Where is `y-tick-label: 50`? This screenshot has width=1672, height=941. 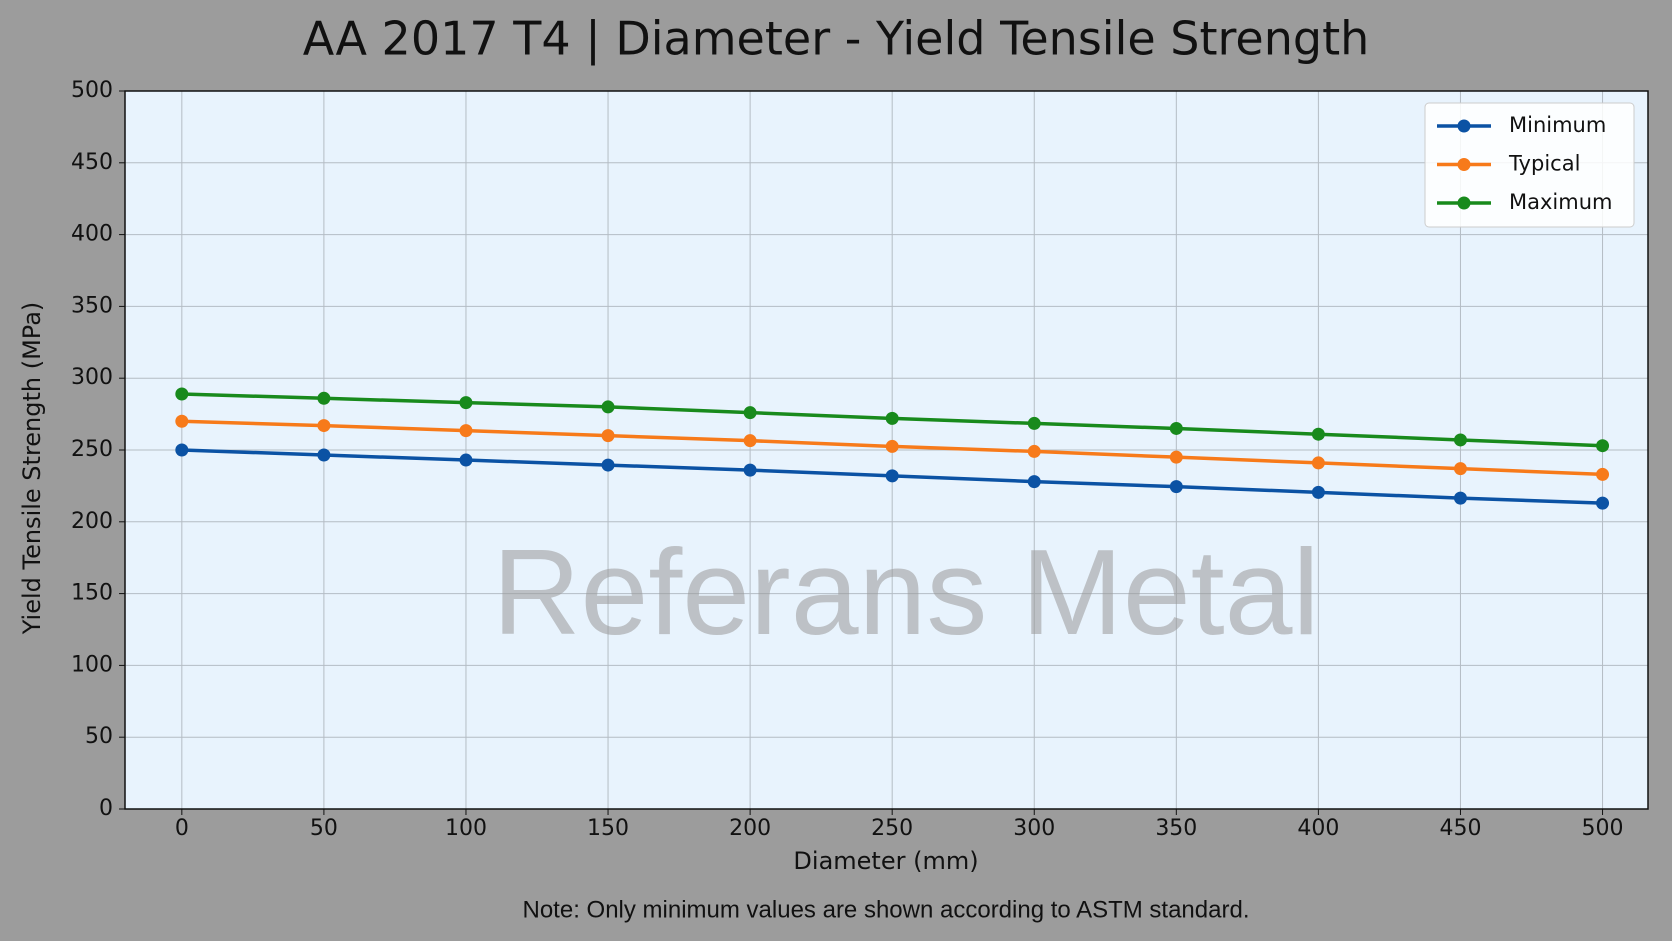
y-tick-label: 50 is located at coordinates (99, 736).